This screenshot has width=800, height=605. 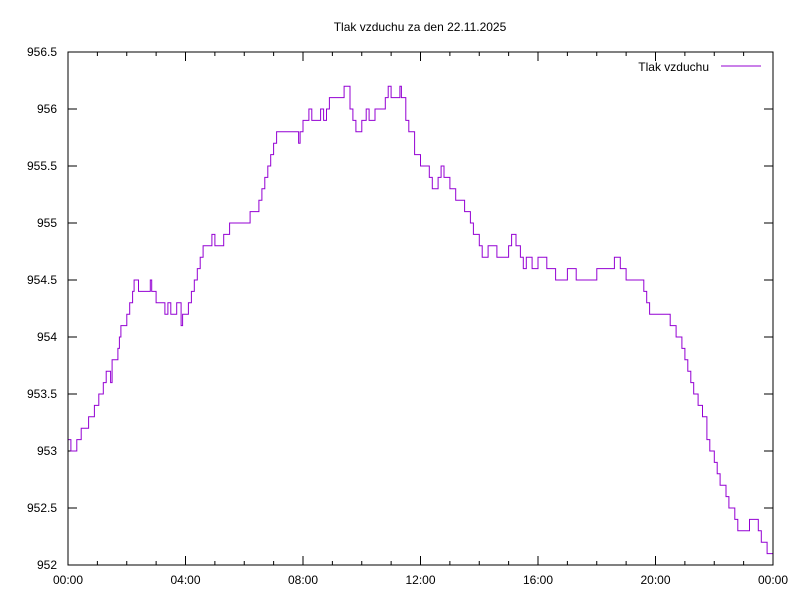 I want to click on y-tick-label: 953, so click(x=47, y=451).